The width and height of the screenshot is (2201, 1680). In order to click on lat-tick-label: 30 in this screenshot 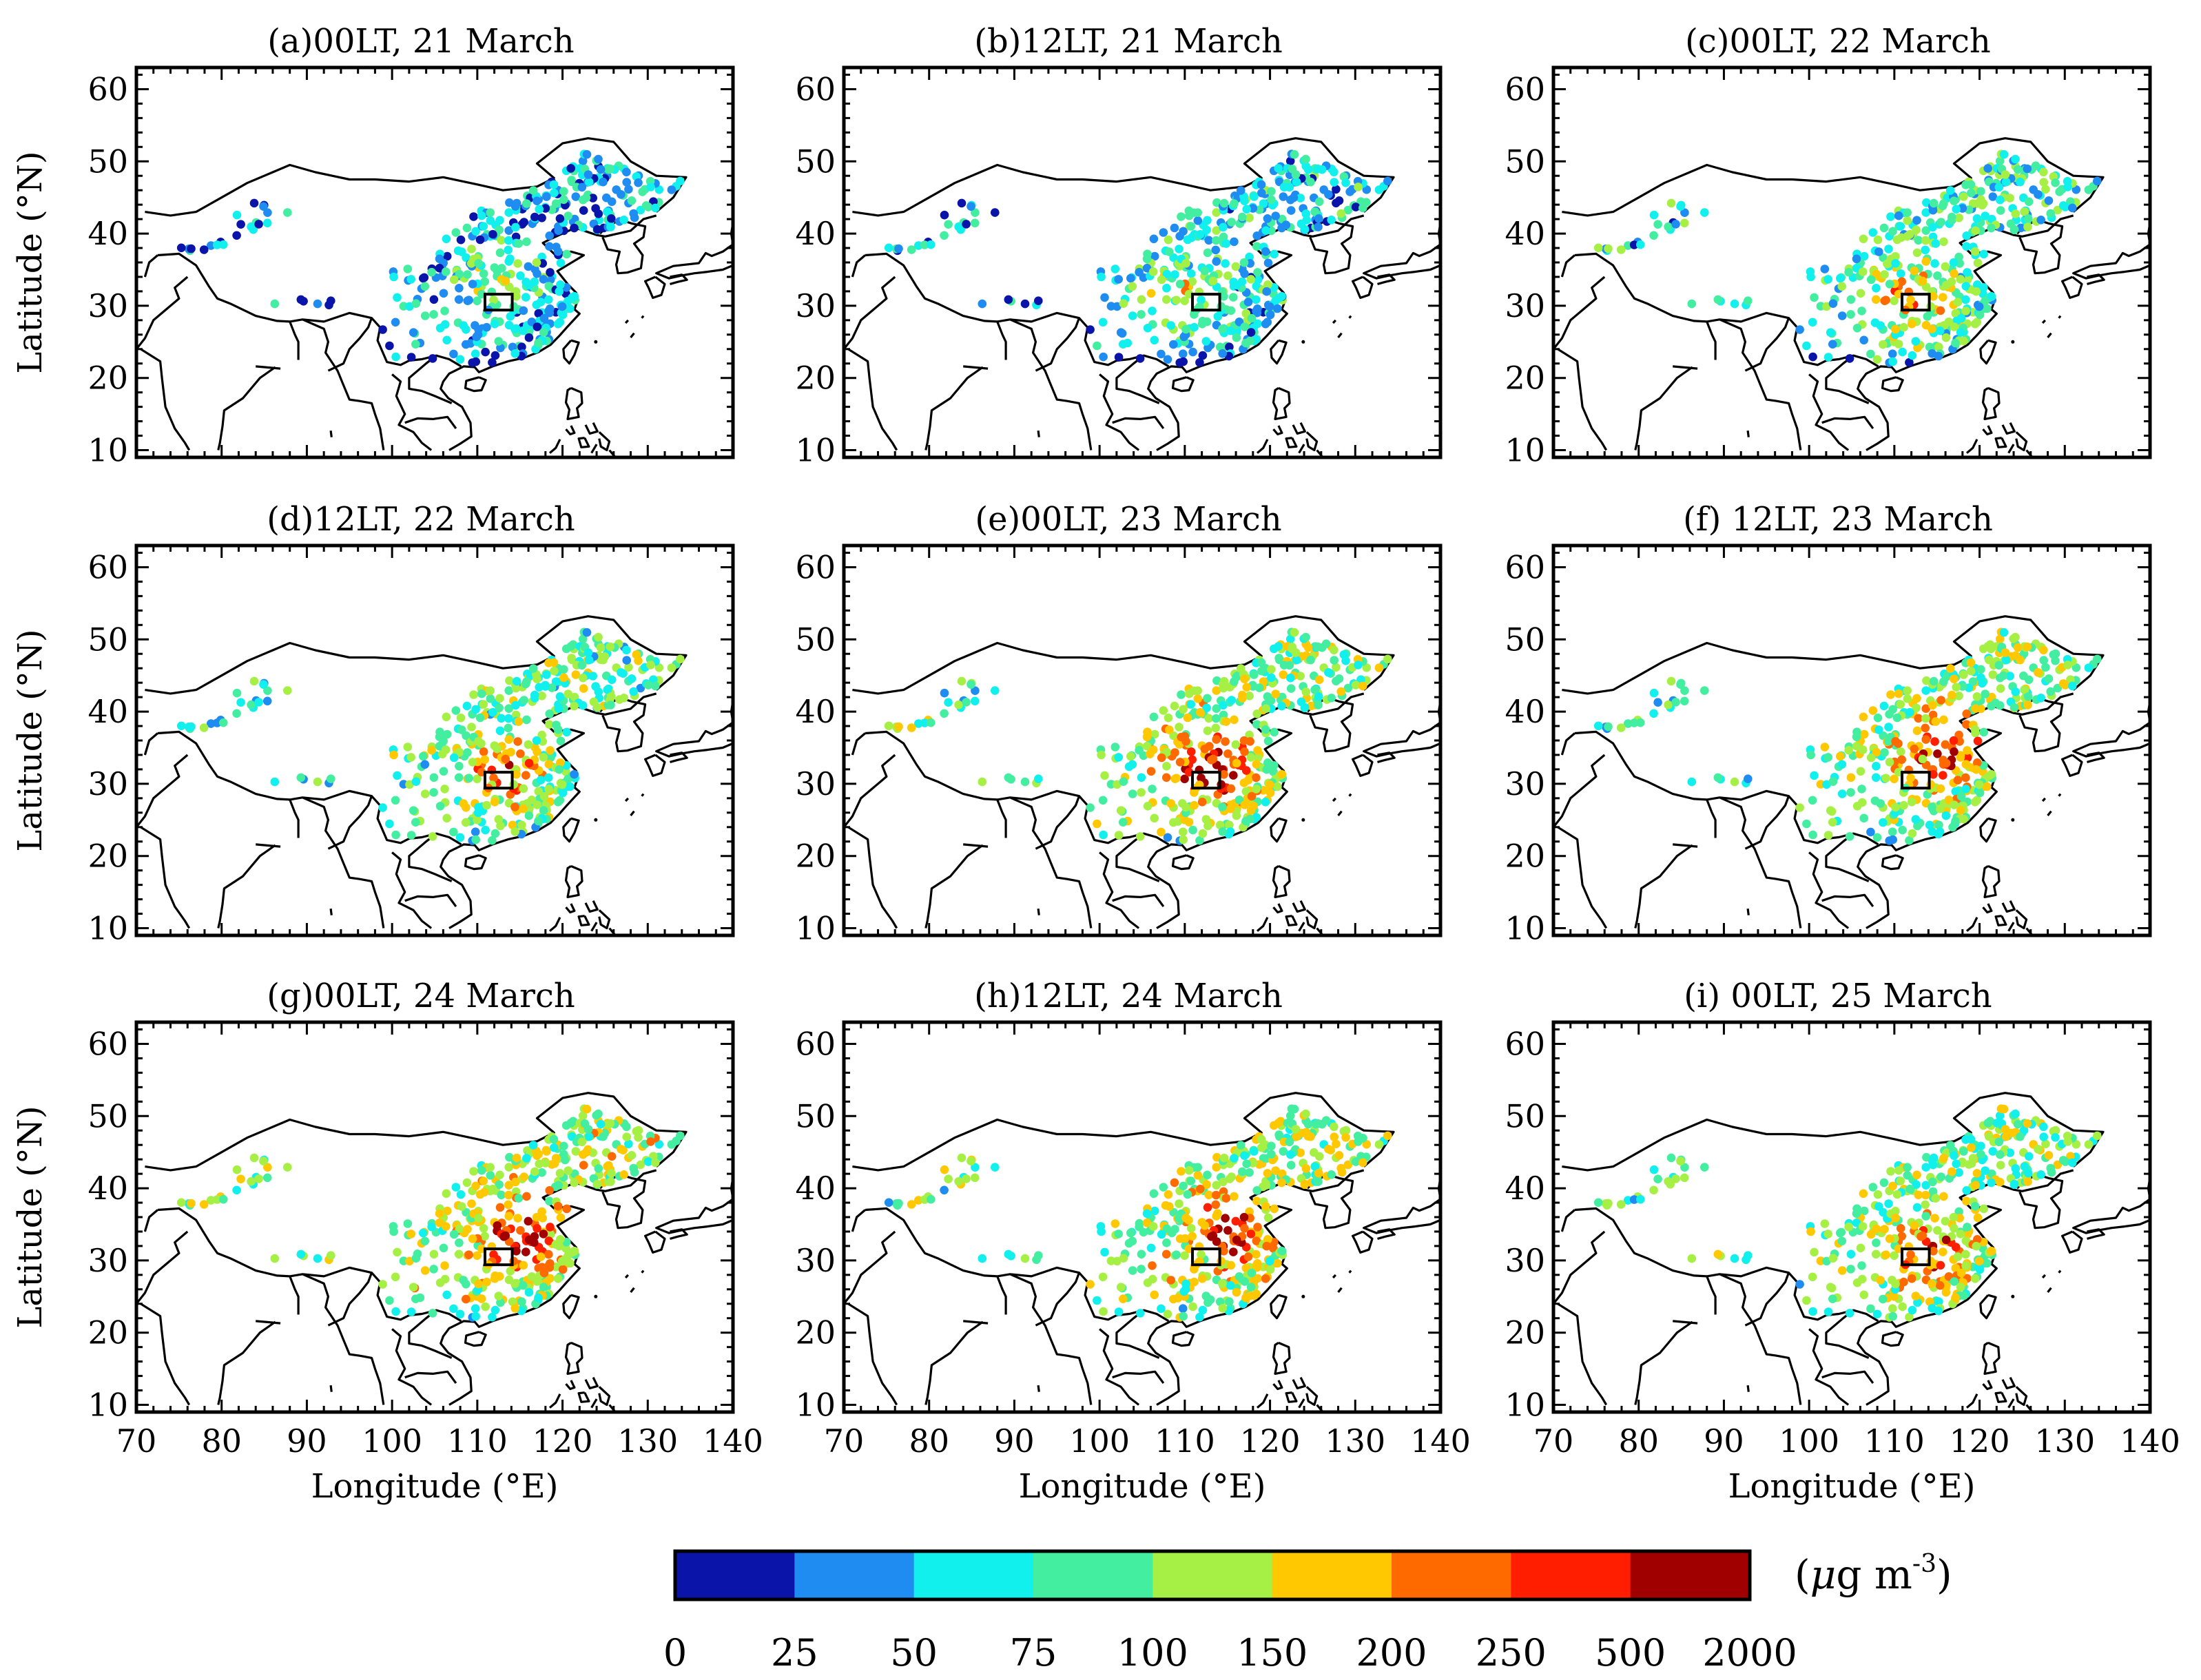, I will do `click(108, 305)`.